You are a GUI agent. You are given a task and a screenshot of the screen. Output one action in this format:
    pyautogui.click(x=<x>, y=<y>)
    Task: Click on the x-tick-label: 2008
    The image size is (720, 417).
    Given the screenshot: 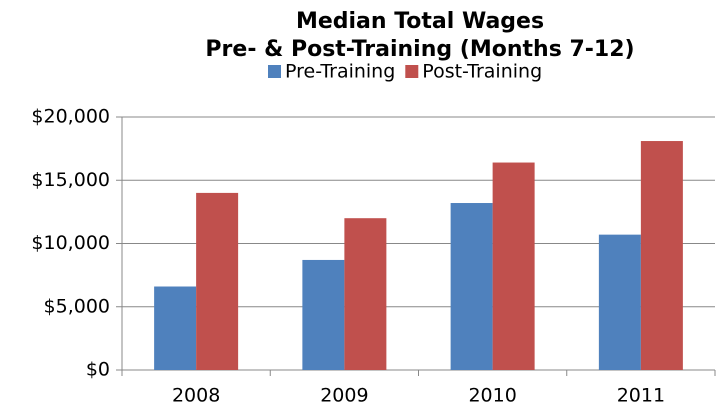 What is the action you would take?
    pyautogui.click(x=196, y=396)
    